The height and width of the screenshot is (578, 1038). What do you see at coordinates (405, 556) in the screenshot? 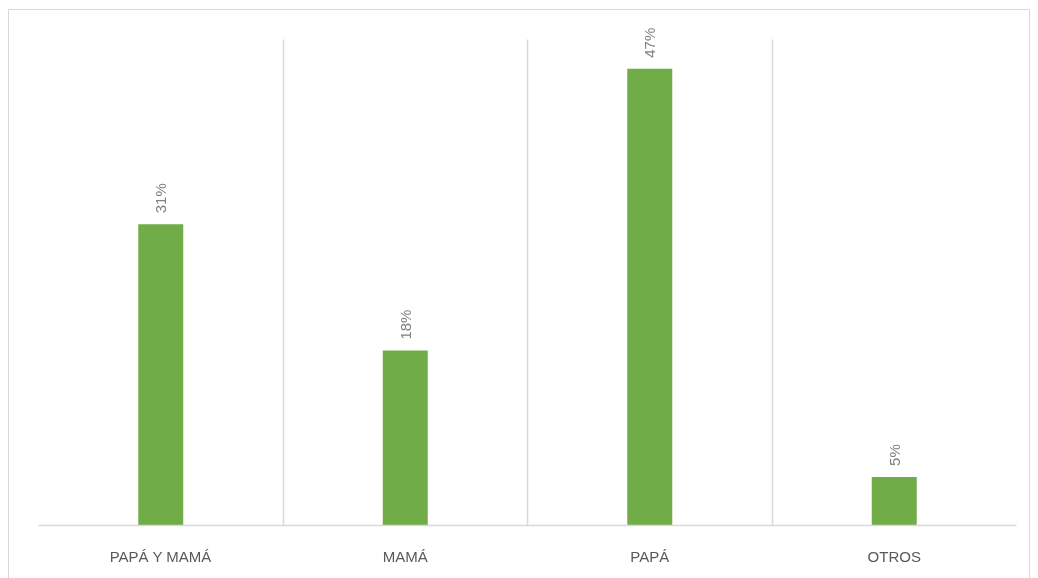
I see `x-tick-label: MAMÁ` at bounding box center [405, 556].